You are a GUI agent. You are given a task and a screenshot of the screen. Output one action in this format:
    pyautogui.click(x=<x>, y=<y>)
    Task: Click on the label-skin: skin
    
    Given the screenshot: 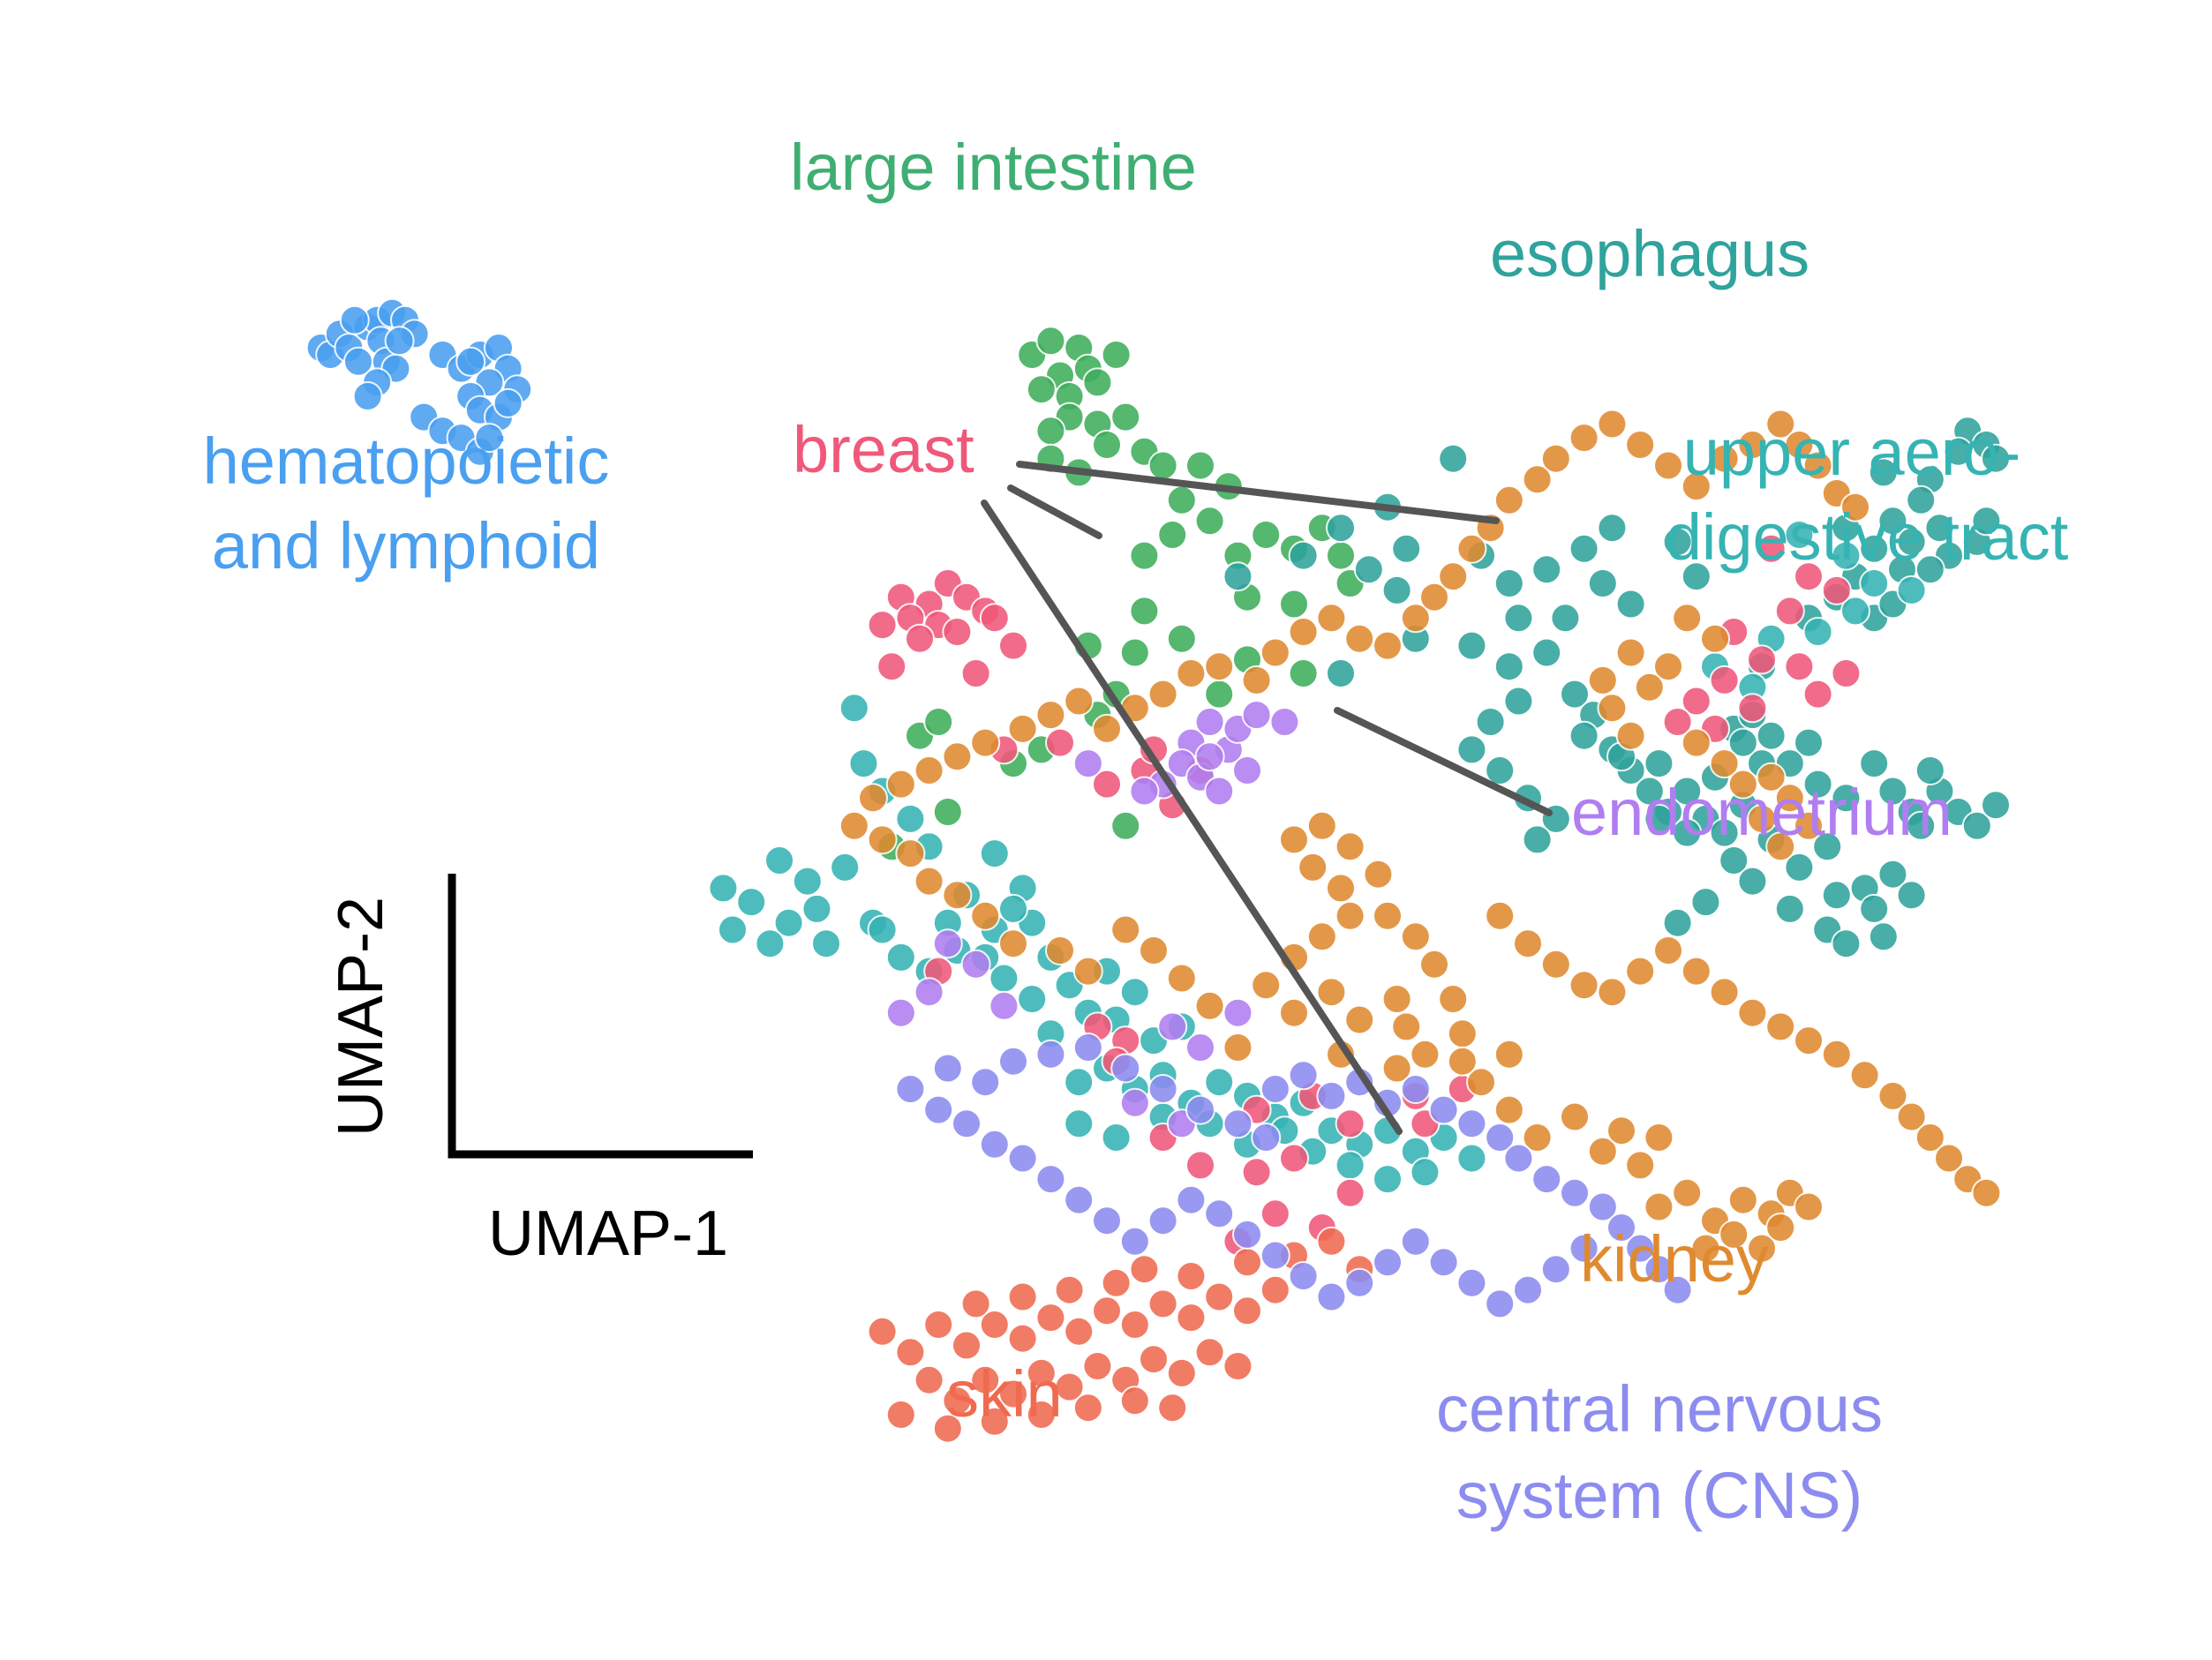 What is the action you would take?
    pyautogui.click(x=1004, y=1394)
    